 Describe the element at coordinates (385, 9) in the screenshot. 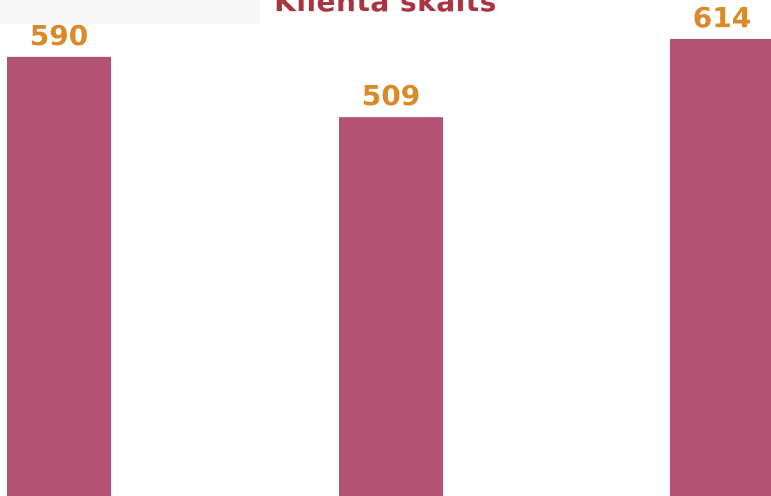

I see `chart-title: Klienta skaits` at that location.